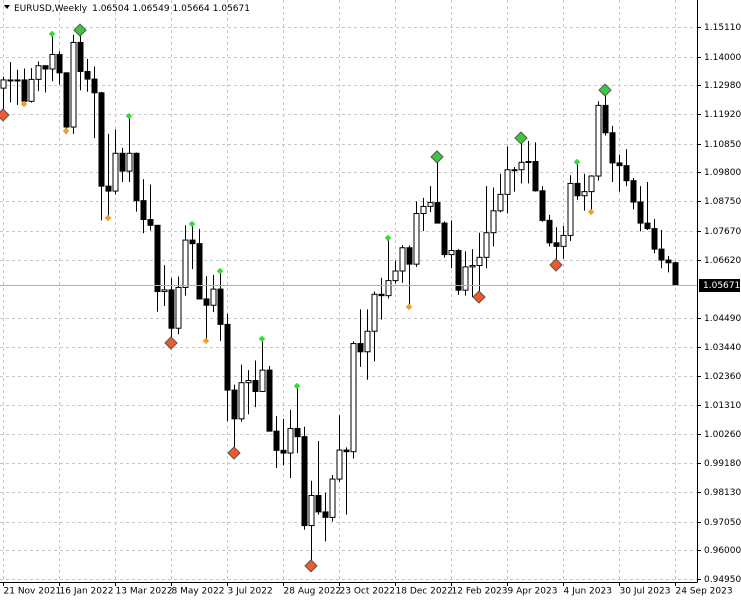  Describe the element at coordinates (722, 406) in the screenshot. I see `y-tick-label: 1.01310` at that location.